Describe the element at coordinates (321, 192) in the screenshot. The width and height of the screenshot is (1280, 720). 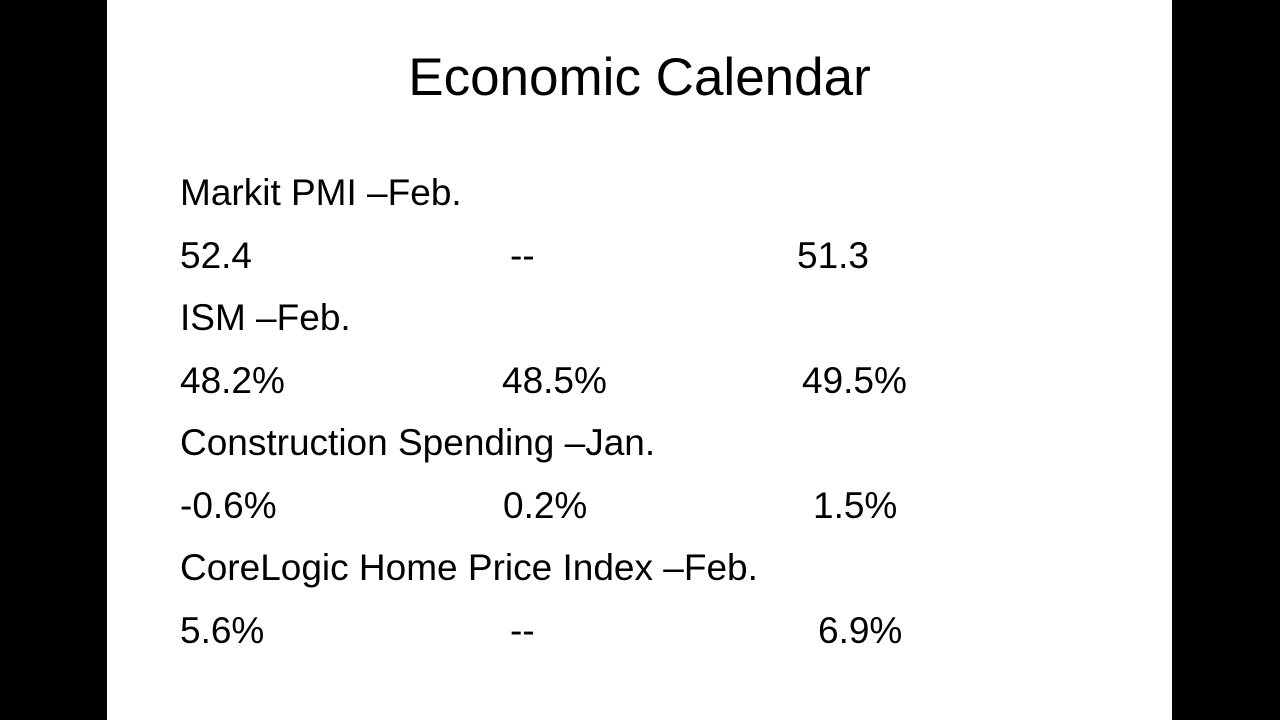
I see `item-label-markit-pmi: Markit PMI –Feb.` at that location.